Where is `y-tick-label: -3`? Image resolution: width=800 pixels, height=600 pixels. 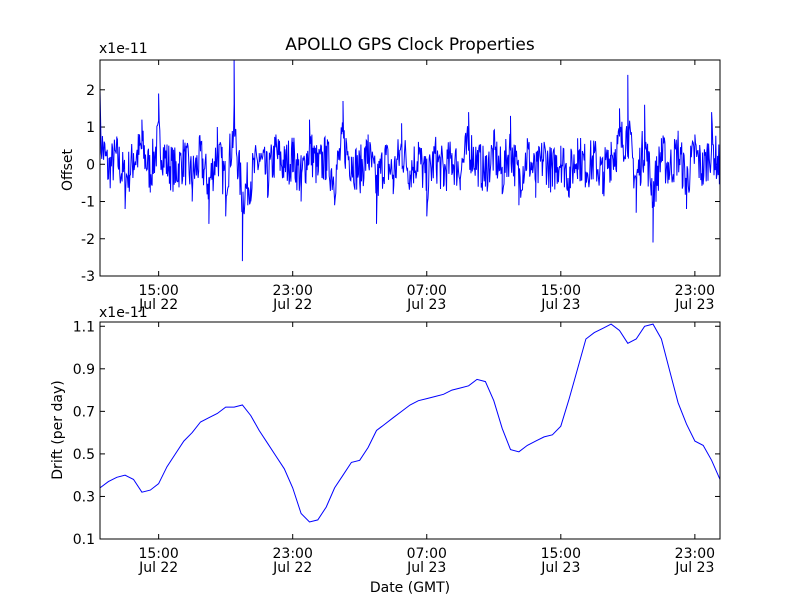
y-tick-label: -3 is located at coordinates (88, 277).